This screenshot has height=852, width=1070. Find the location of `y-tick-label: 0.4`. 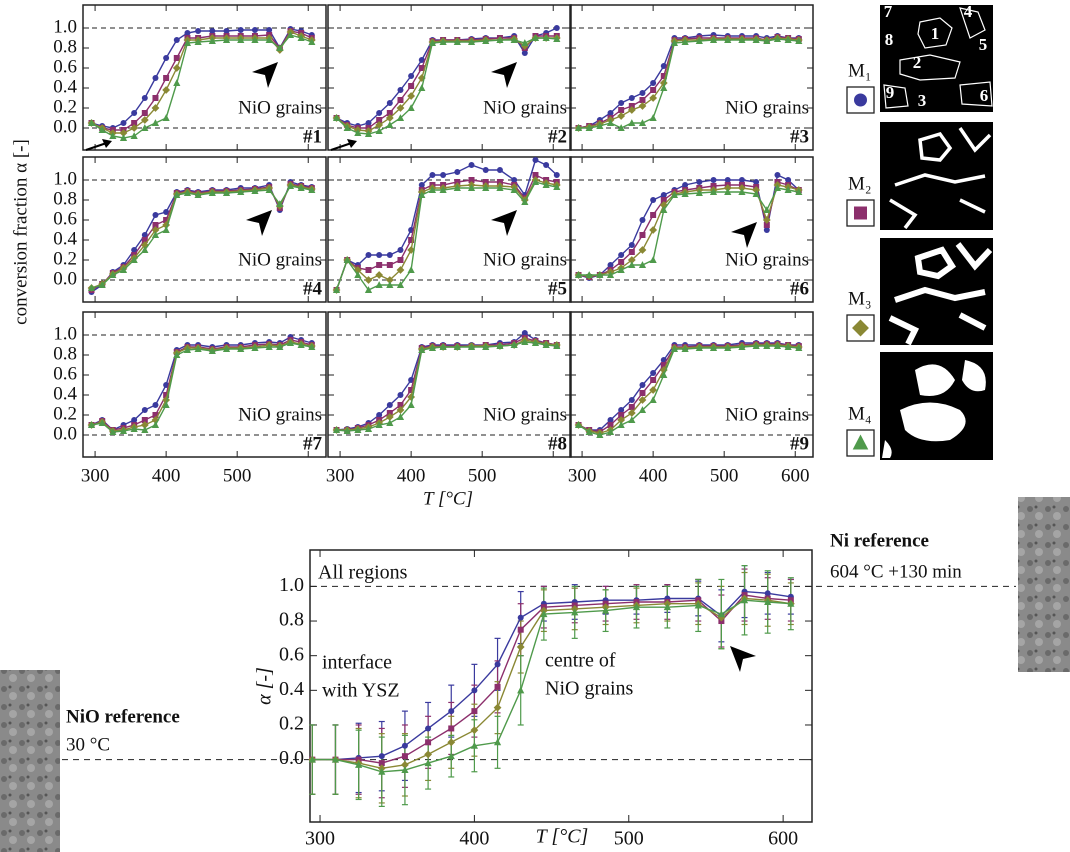

y-tick-label: 0.4 is located at coordinates (65, 238).